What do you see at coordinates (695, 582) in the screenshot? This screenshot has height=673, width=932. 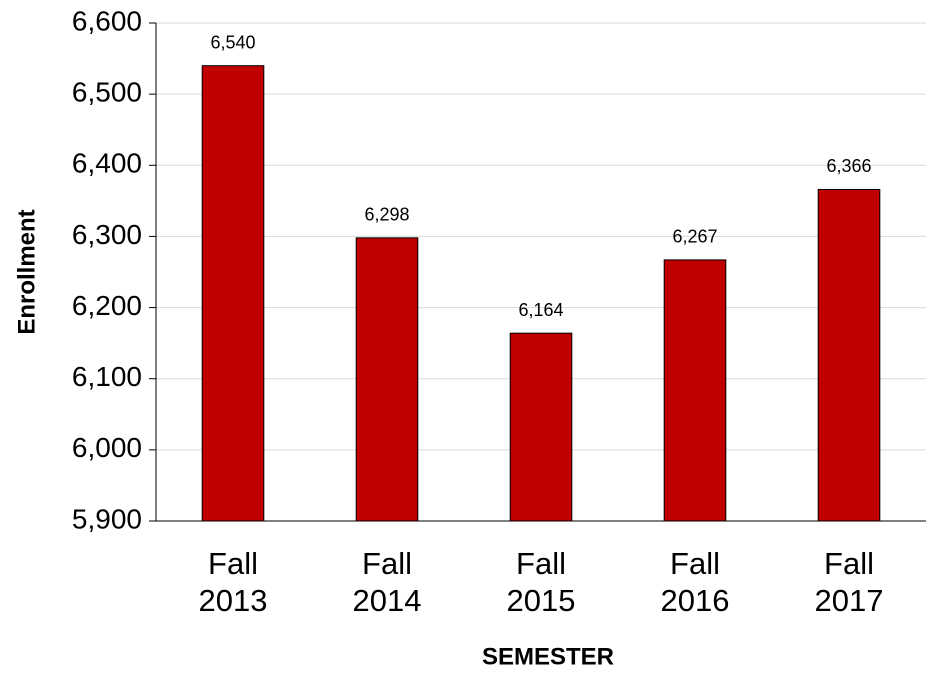 I see `x-tick-label: Fall 2016` at bounding box center [695, 582].